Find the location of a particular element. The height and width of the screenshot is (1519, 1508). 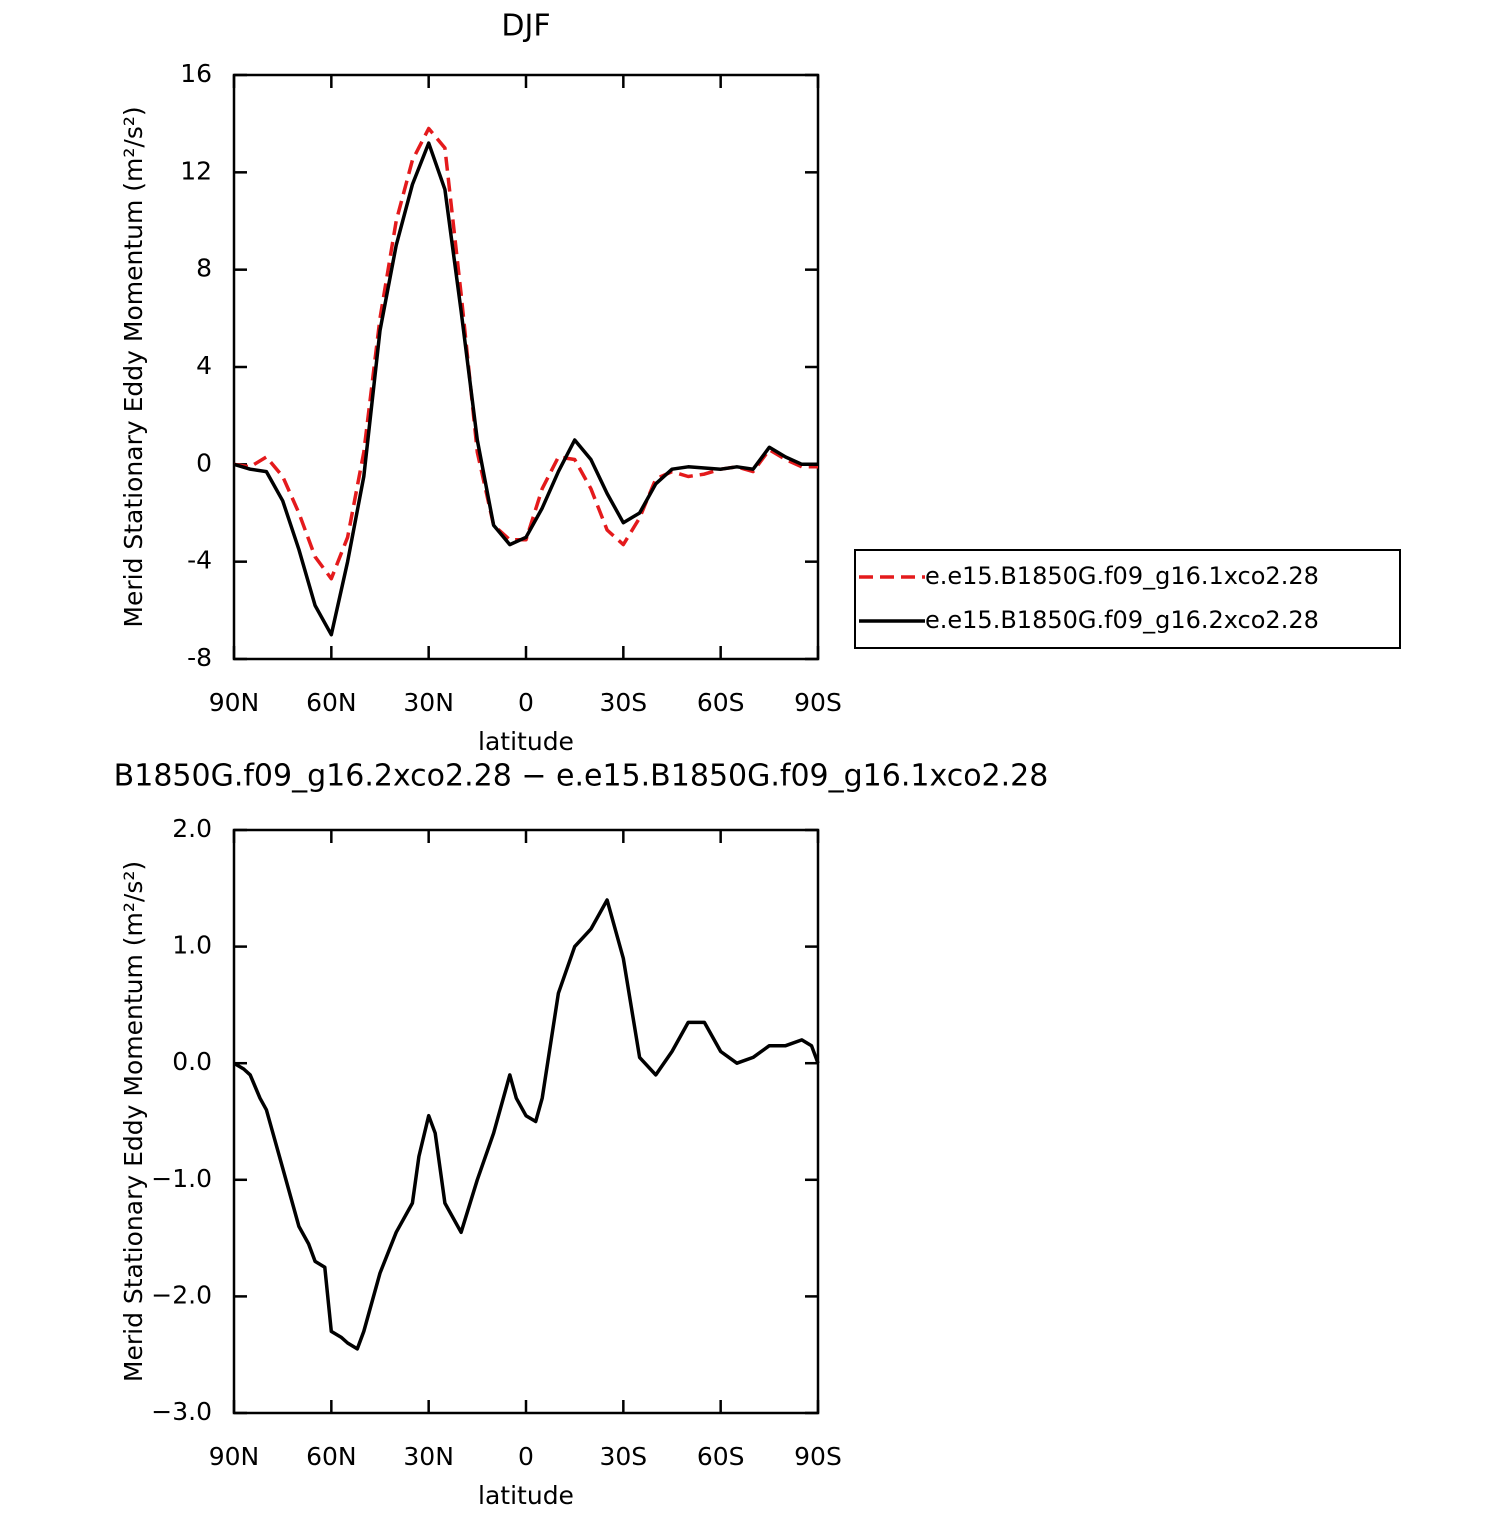

chart-title: DJF is located at coordinates (525, 26).